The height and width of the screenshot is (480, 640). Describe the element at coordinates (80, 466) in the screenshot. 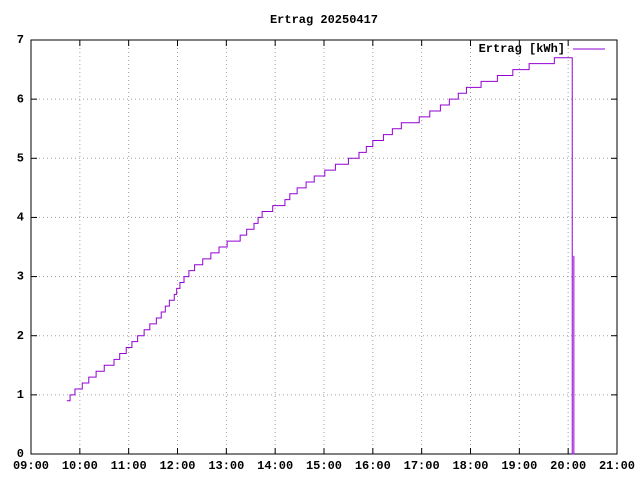

I see `x-tick-label: 10:00` at that location.